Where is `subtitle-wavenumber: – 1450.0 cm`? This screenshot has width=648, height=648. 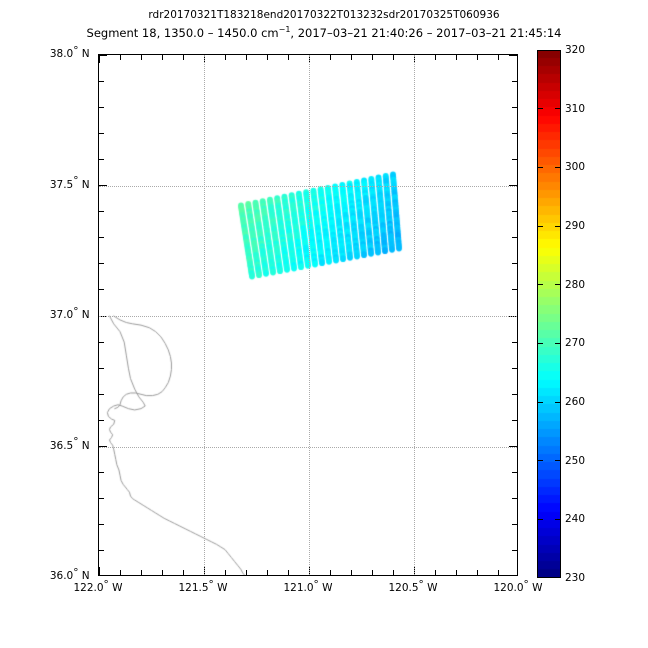
subtitle-wavenumber: – 1450.0 cm is located at coordinates (243, 33).